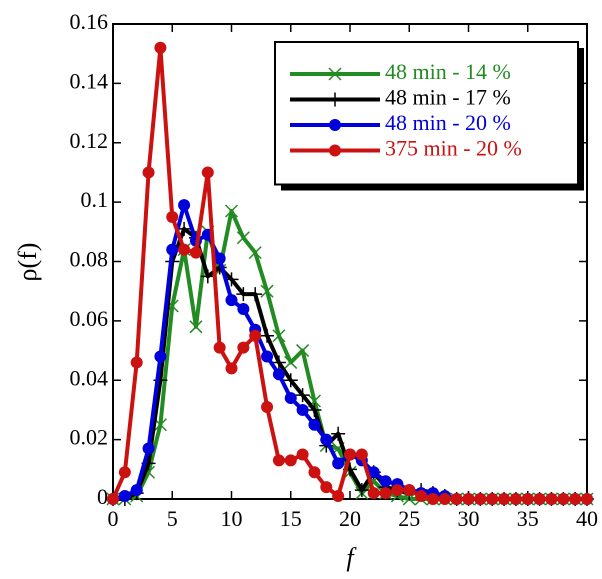 The image size is (602, 579). What do you see at coordinates (448, 122) in the screenshot?
I see `legend-label: 48 min - 20 %` at bounding box center [448, 122].